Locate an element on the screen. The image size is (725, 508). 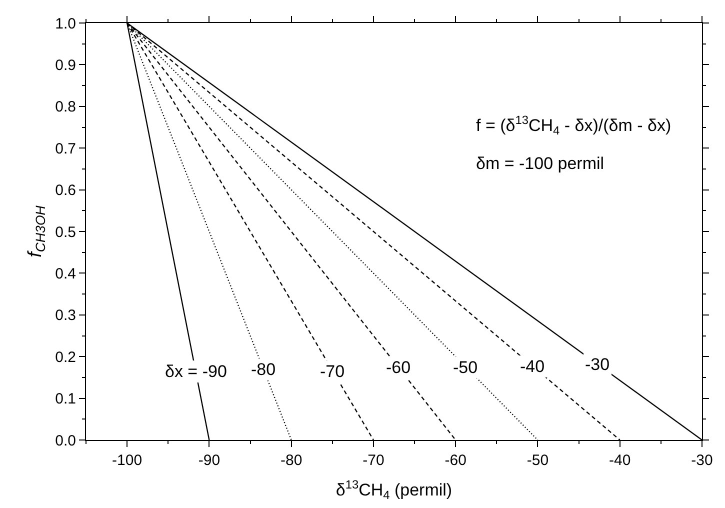
x-tick-label: -70 is located at coordinates (373, 460).